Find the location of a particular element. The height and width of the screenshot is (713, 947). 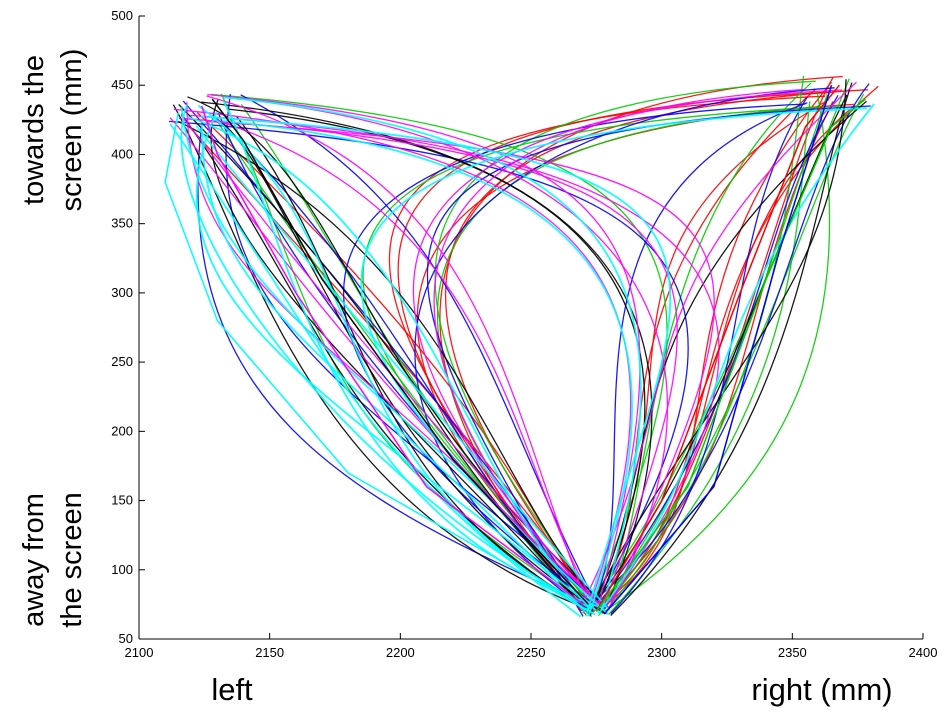

x-tick-label: 2100 is located at coordinates (139, 652).